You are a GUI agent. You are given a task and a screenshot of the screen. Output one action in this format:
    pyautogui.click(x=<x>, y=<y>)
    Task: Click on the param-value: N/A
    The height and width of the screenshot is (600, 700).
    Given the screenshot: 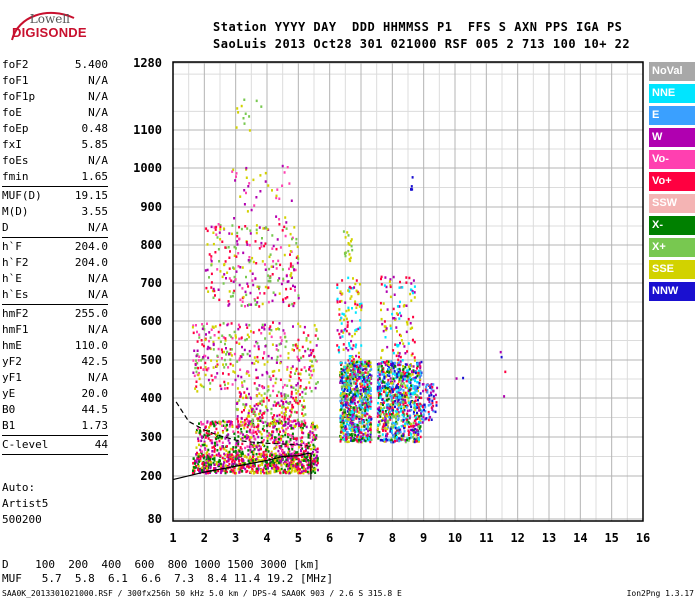 What is the action you would take?
    pyautogui.click(x=98, y=112)
    